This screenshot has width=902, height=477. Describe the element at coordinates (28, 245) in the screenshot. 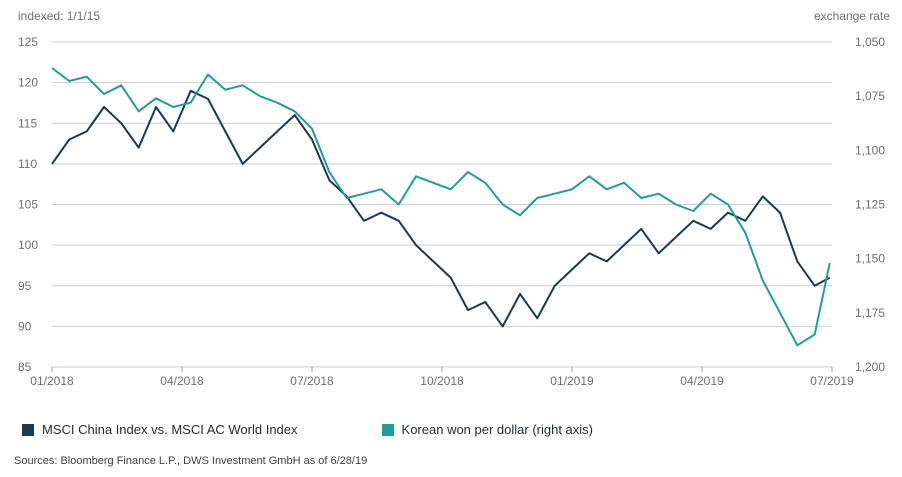

I see `y-tick-left: 100` at that location.